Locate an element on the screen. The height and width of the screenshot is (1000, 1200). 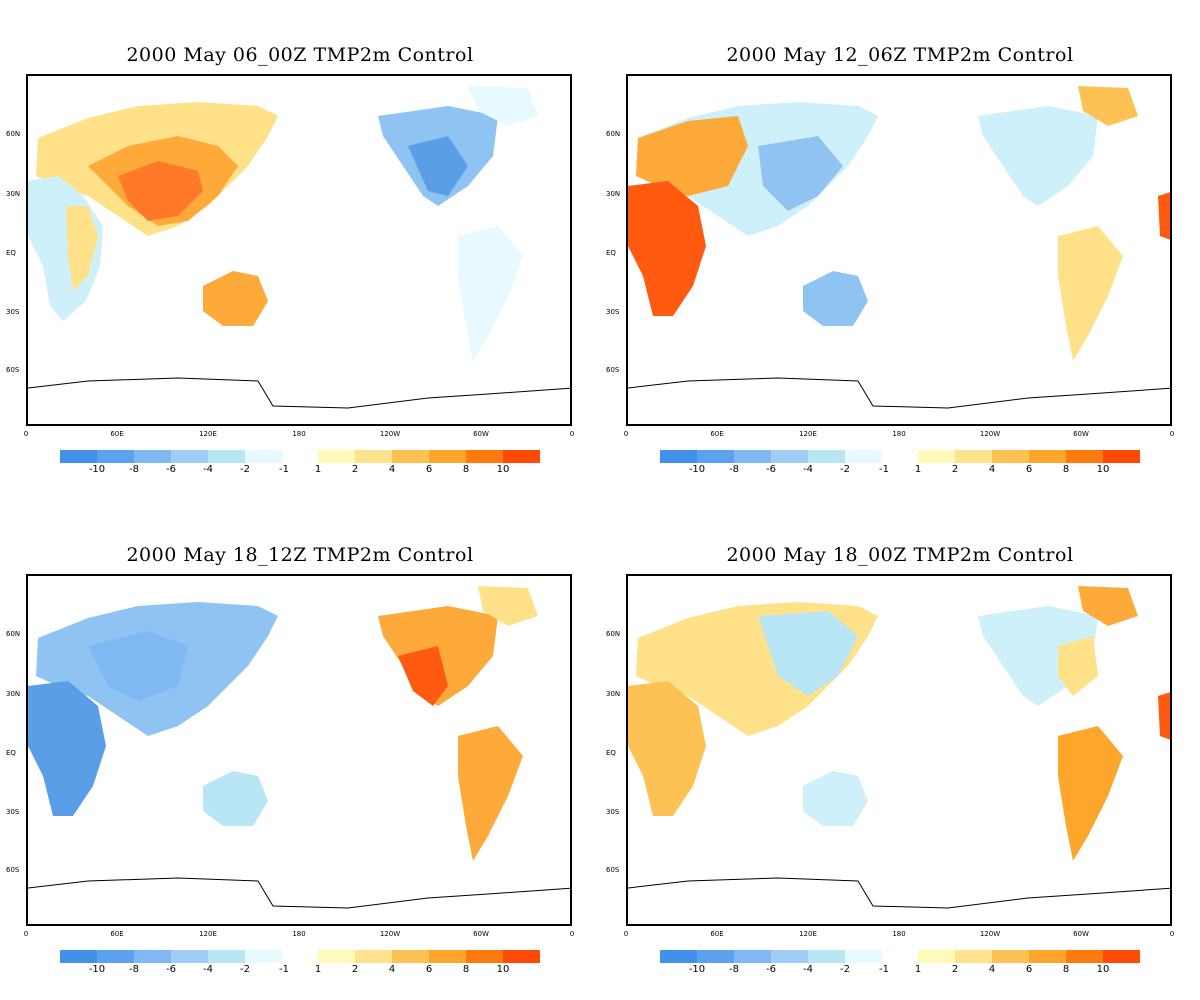
coastline-antarctica is located at coordinates (299, 393).